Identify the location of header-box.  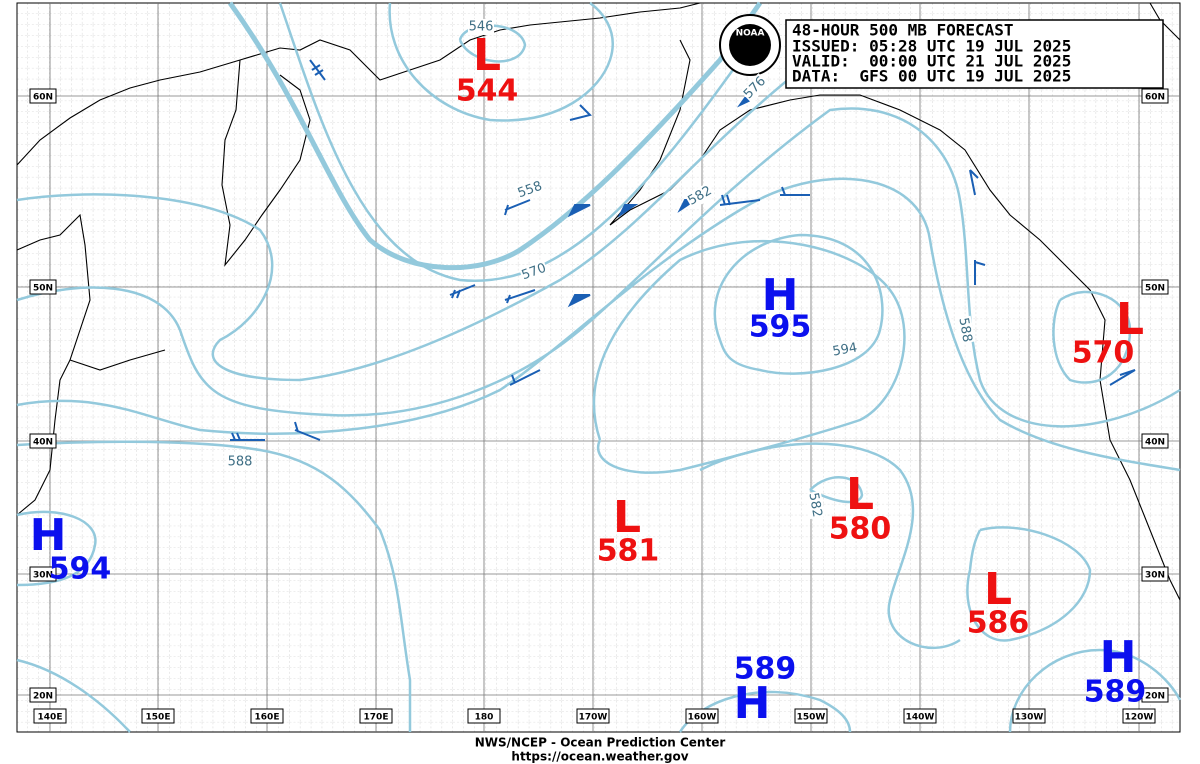
(974, 54).